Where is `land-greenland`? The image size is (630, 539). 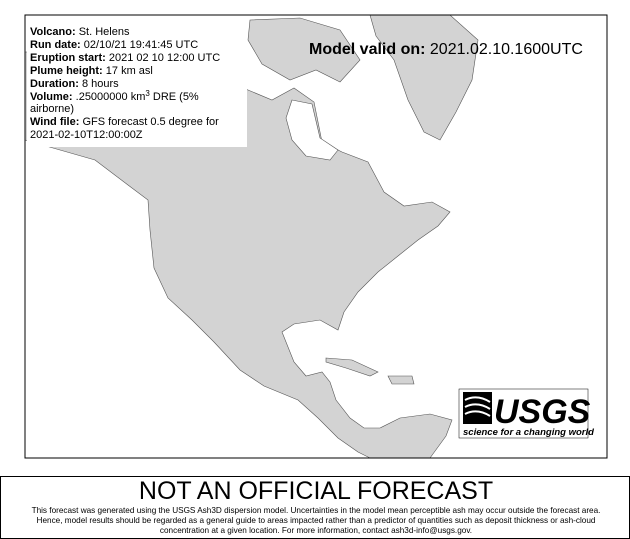 land-greenland is located at coordinates (424, 77).